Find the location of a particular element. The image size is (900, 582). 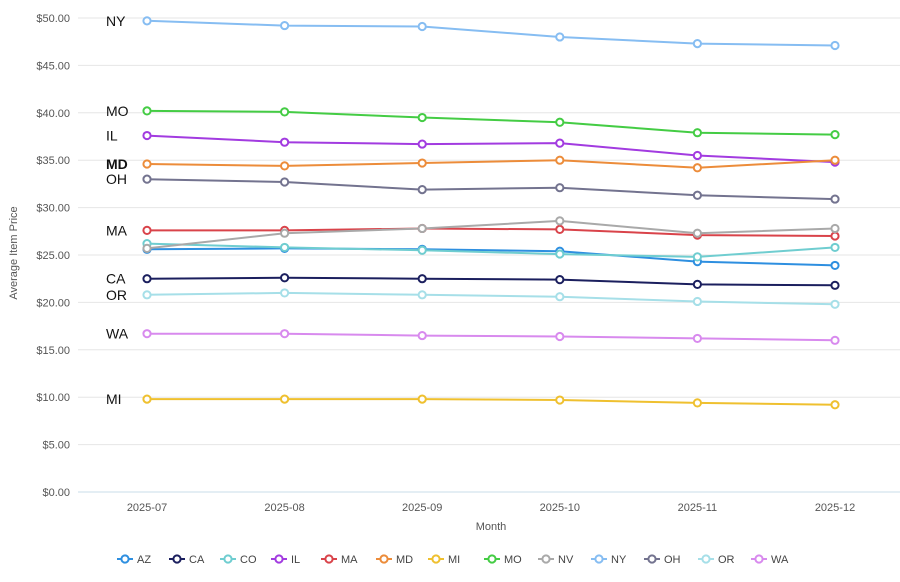

series-line-oh is located at coordinates (491, 189).